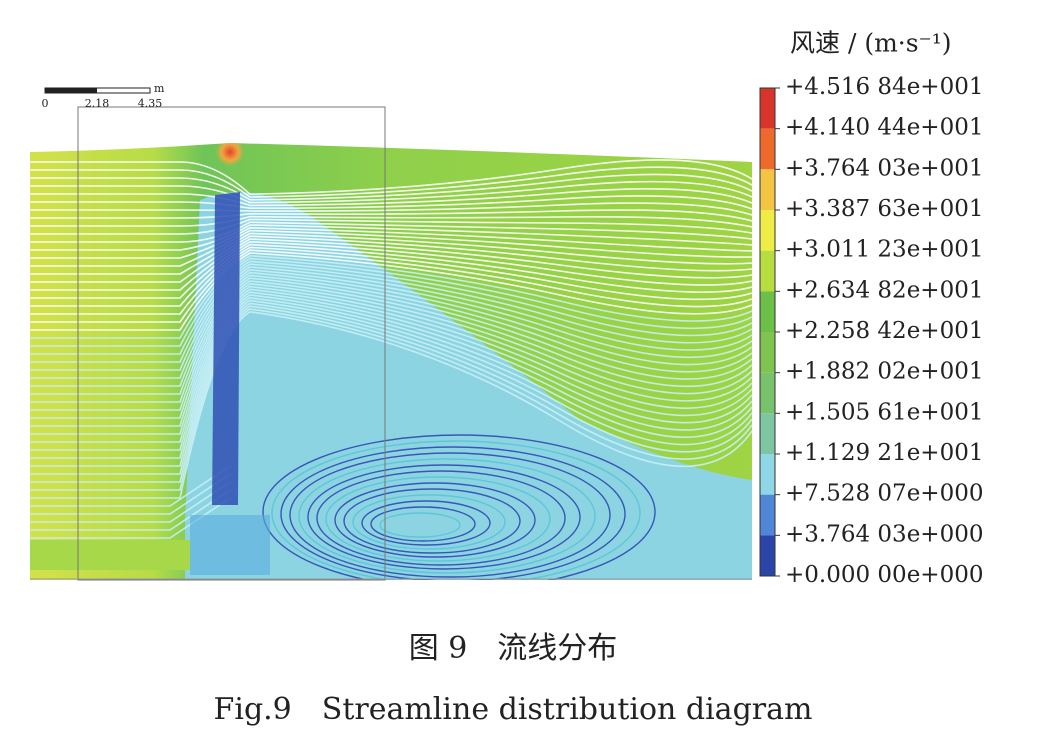 Image resolution: width=1064 pixels, height=755 pixels. Describe the element at coordinates (513, 648) in the screenshot. I see `caption-cn: 图 9 流线分布` at that location.